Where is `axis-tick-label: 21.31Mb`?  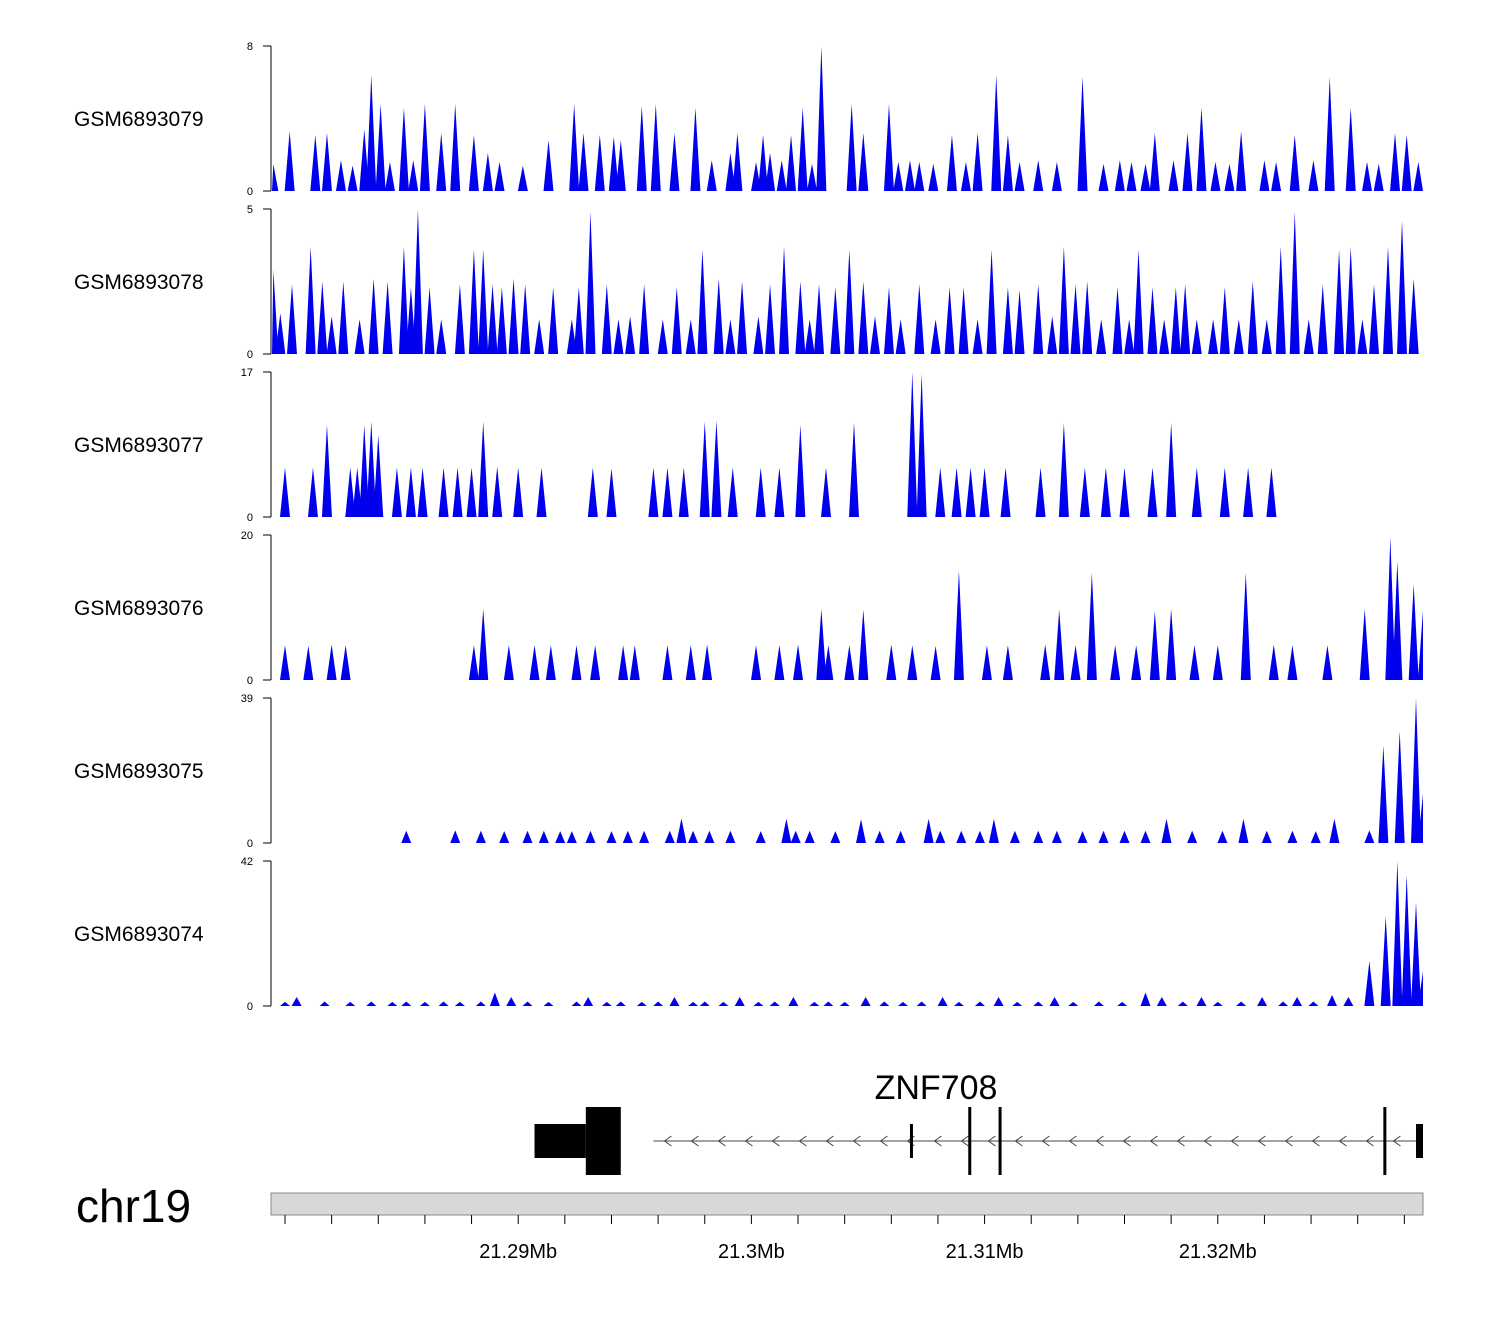 axis-tick-label: 21.31Mb is located at coordinates (985, 1252).